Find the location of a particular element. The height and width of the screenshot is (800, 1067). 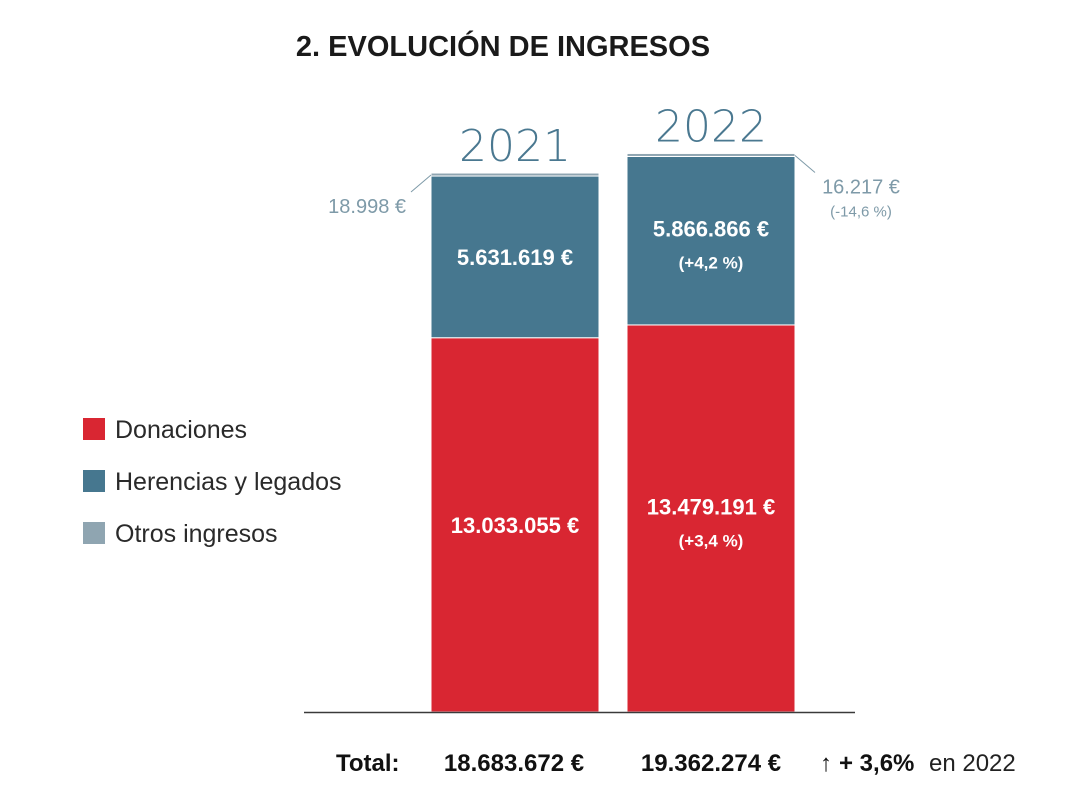

bar-2021-donaciones is located at coordinates (515, 525).